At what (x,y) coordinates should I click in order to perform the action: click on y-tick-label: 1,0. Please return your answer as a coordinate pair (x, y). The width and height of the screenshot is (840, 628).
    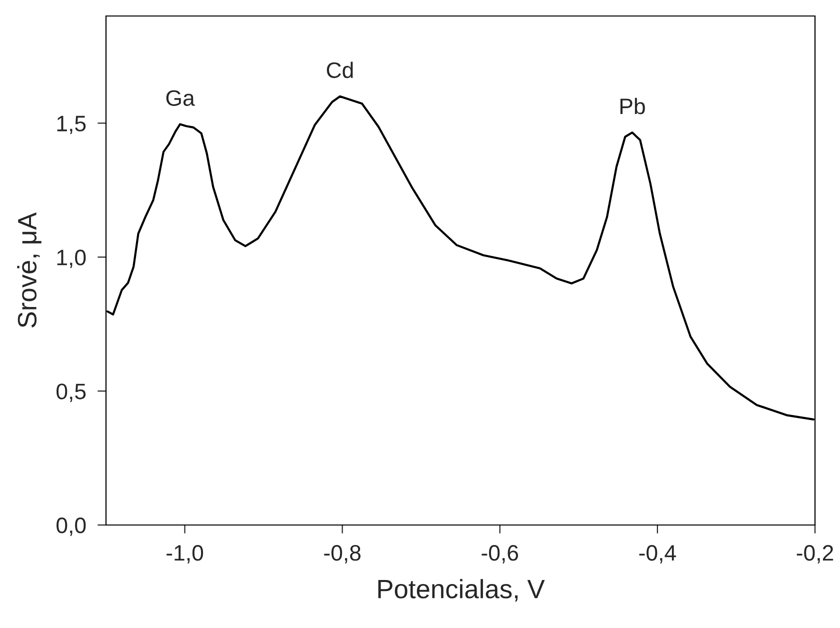
    Looking at the image, I should click on (71, 259).